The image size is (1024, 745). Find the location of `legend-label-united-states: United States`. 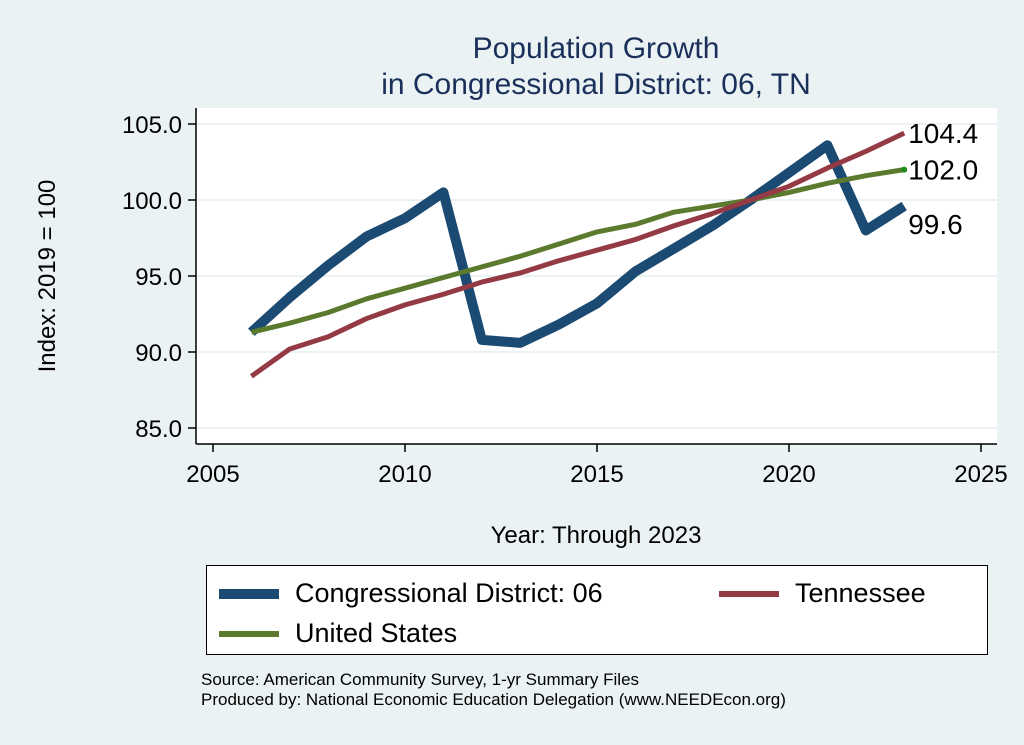

legend-label-united-states: United States is located at coordinates (376, 633).